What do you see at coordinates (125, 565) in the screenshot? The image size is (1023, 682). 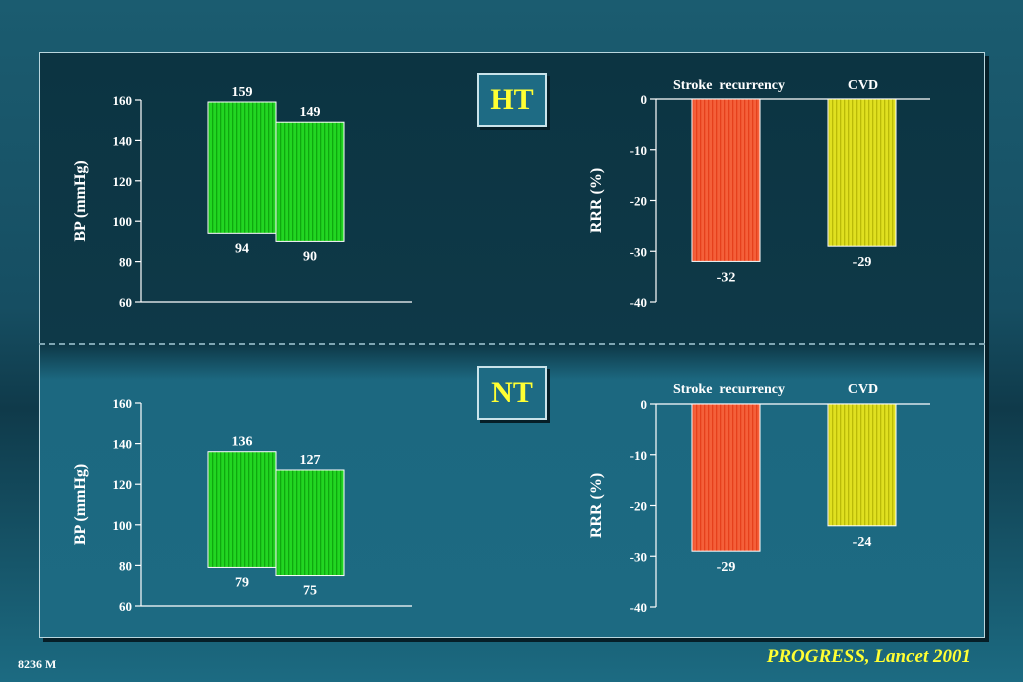 I see `chart-3-tick-label-1: 80` at bounding box center [125, 565].